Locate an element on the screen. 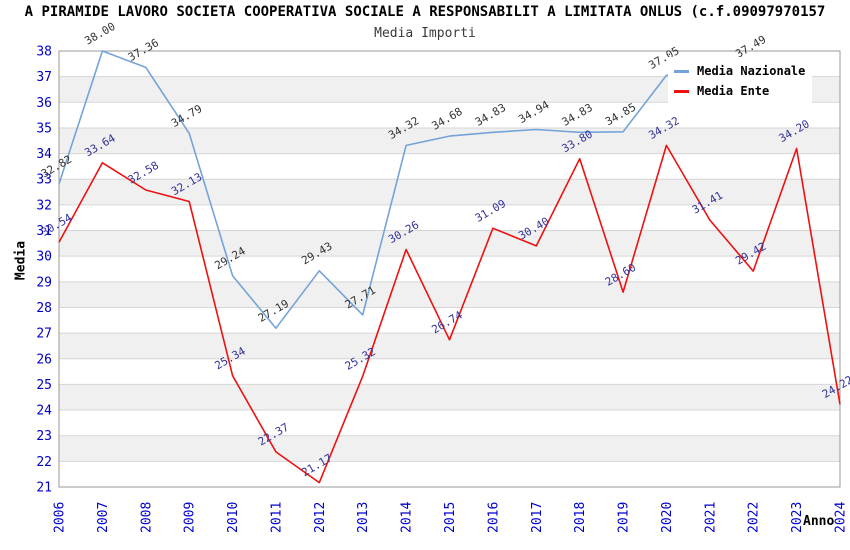  y-tick-label: 25 is located at coordinates (44, 385).